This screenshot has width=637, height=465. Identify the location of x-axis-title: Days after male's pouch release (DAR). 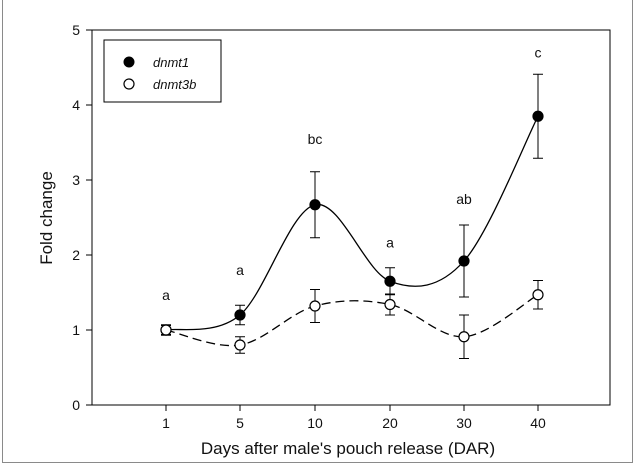
(348, 448).